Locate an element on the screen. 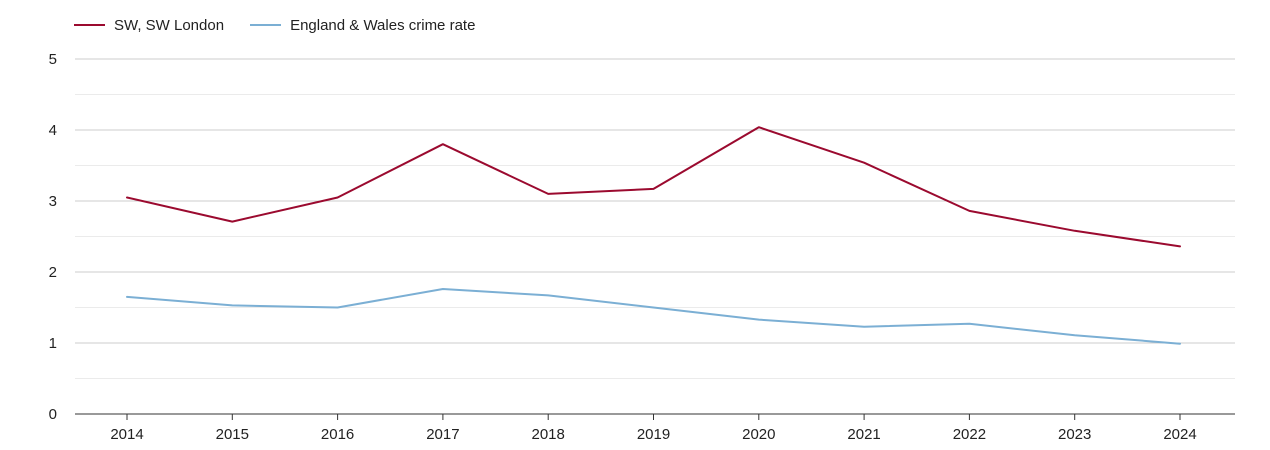  x-tick-label: 2018 is located at coordinates (548, 434).